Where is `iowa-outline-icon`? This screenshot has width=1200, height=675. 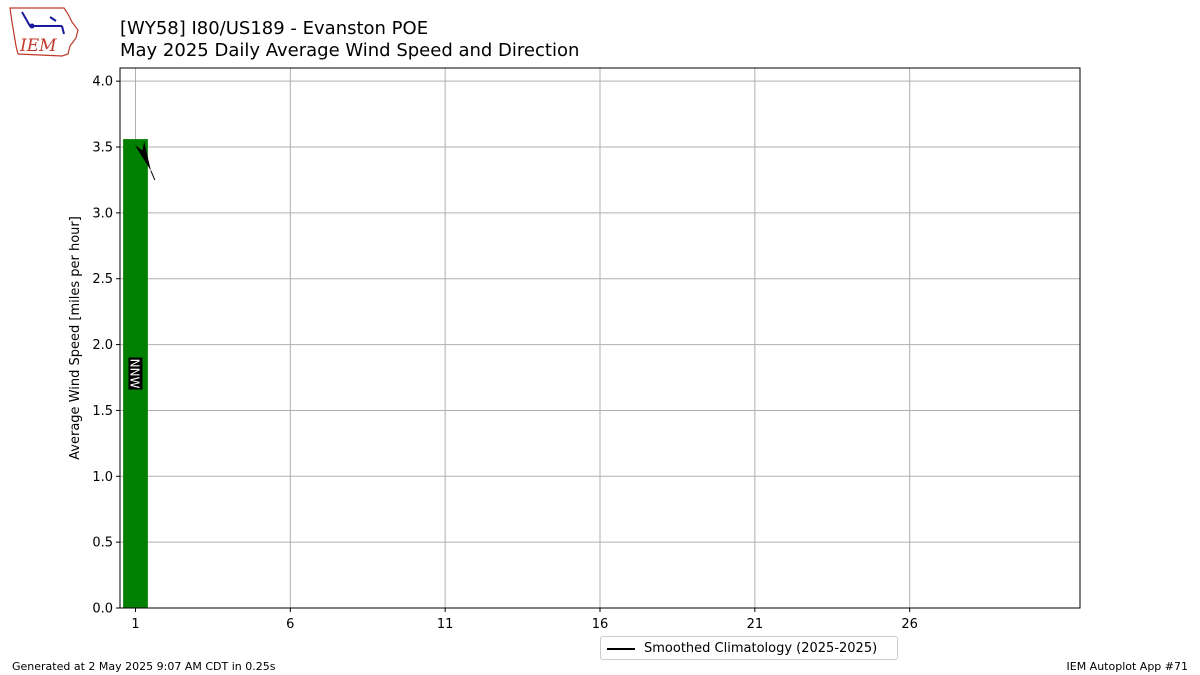 iowa-outline-icon is located at coordinates (44, 32).